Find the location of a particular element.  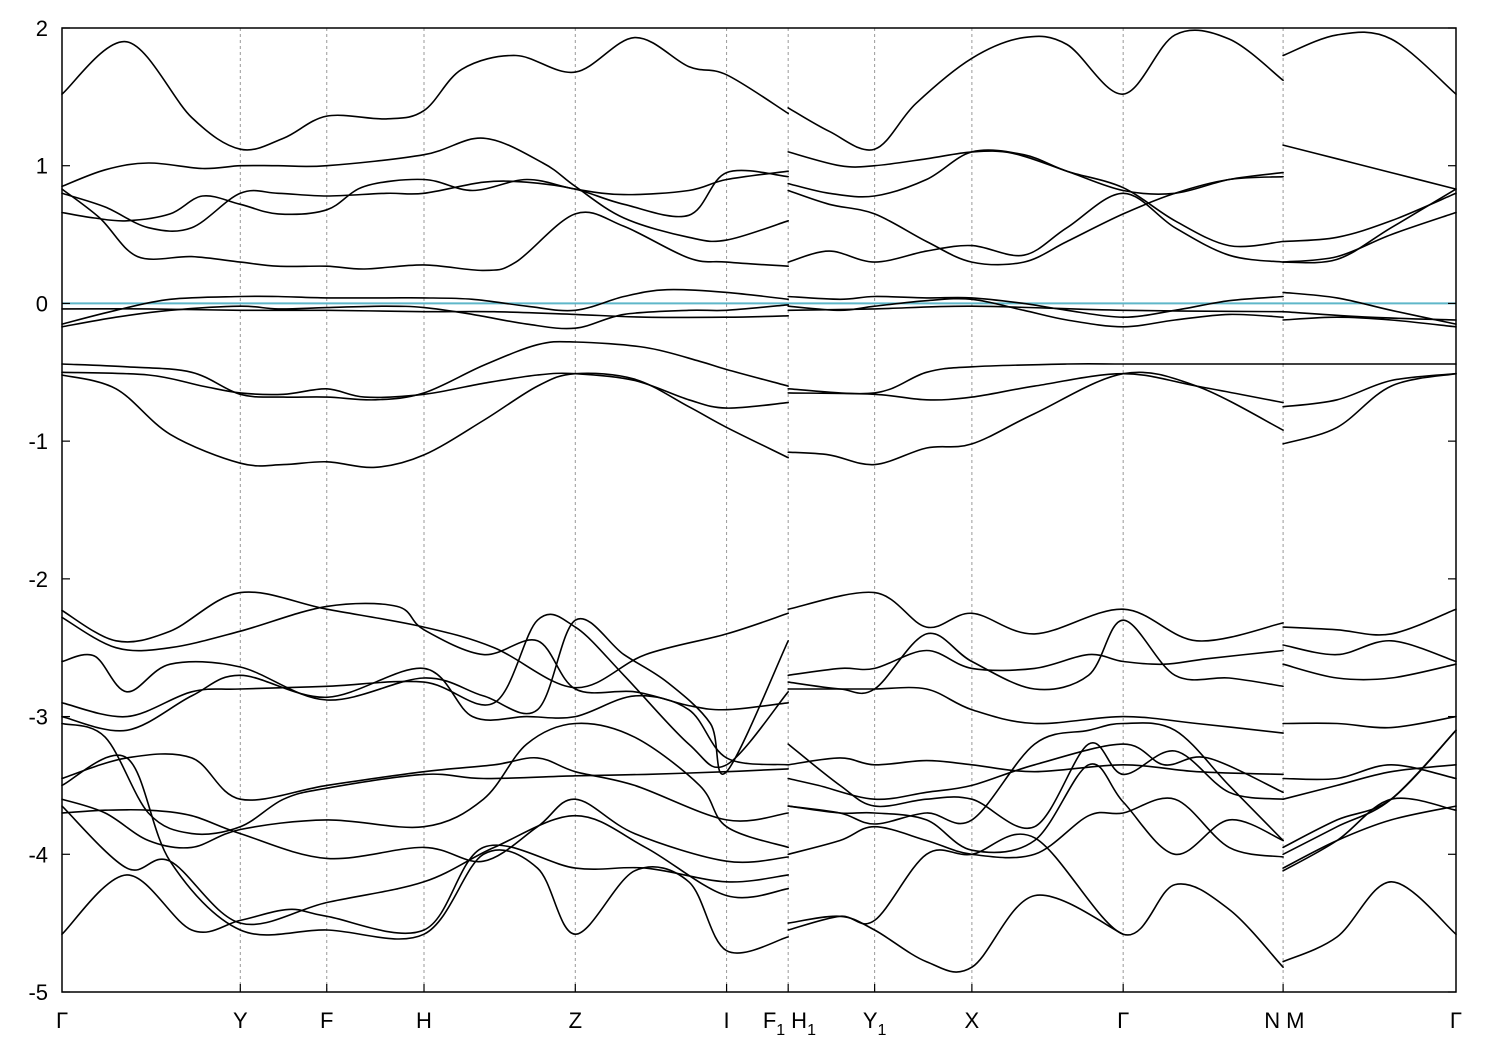

y-tick-label: -4 is located at coordinates (38, 854).